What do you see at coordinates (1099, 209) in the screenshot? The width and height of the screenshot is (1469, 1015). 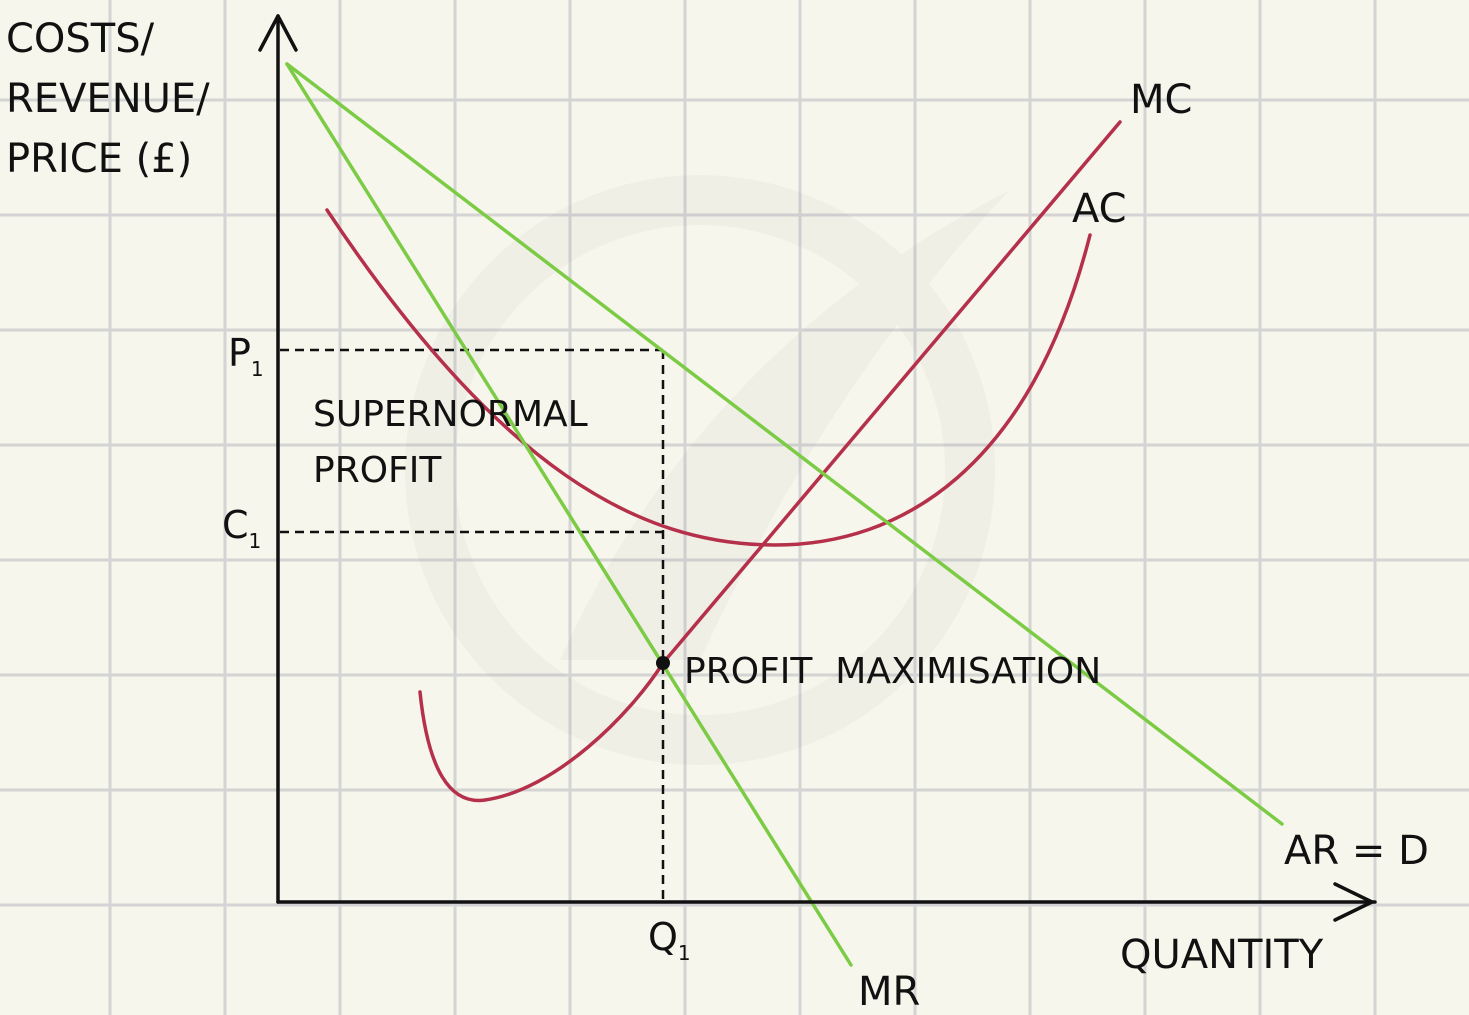 I see `ac-curve-label: AC` at bounding box center [1099, 209].